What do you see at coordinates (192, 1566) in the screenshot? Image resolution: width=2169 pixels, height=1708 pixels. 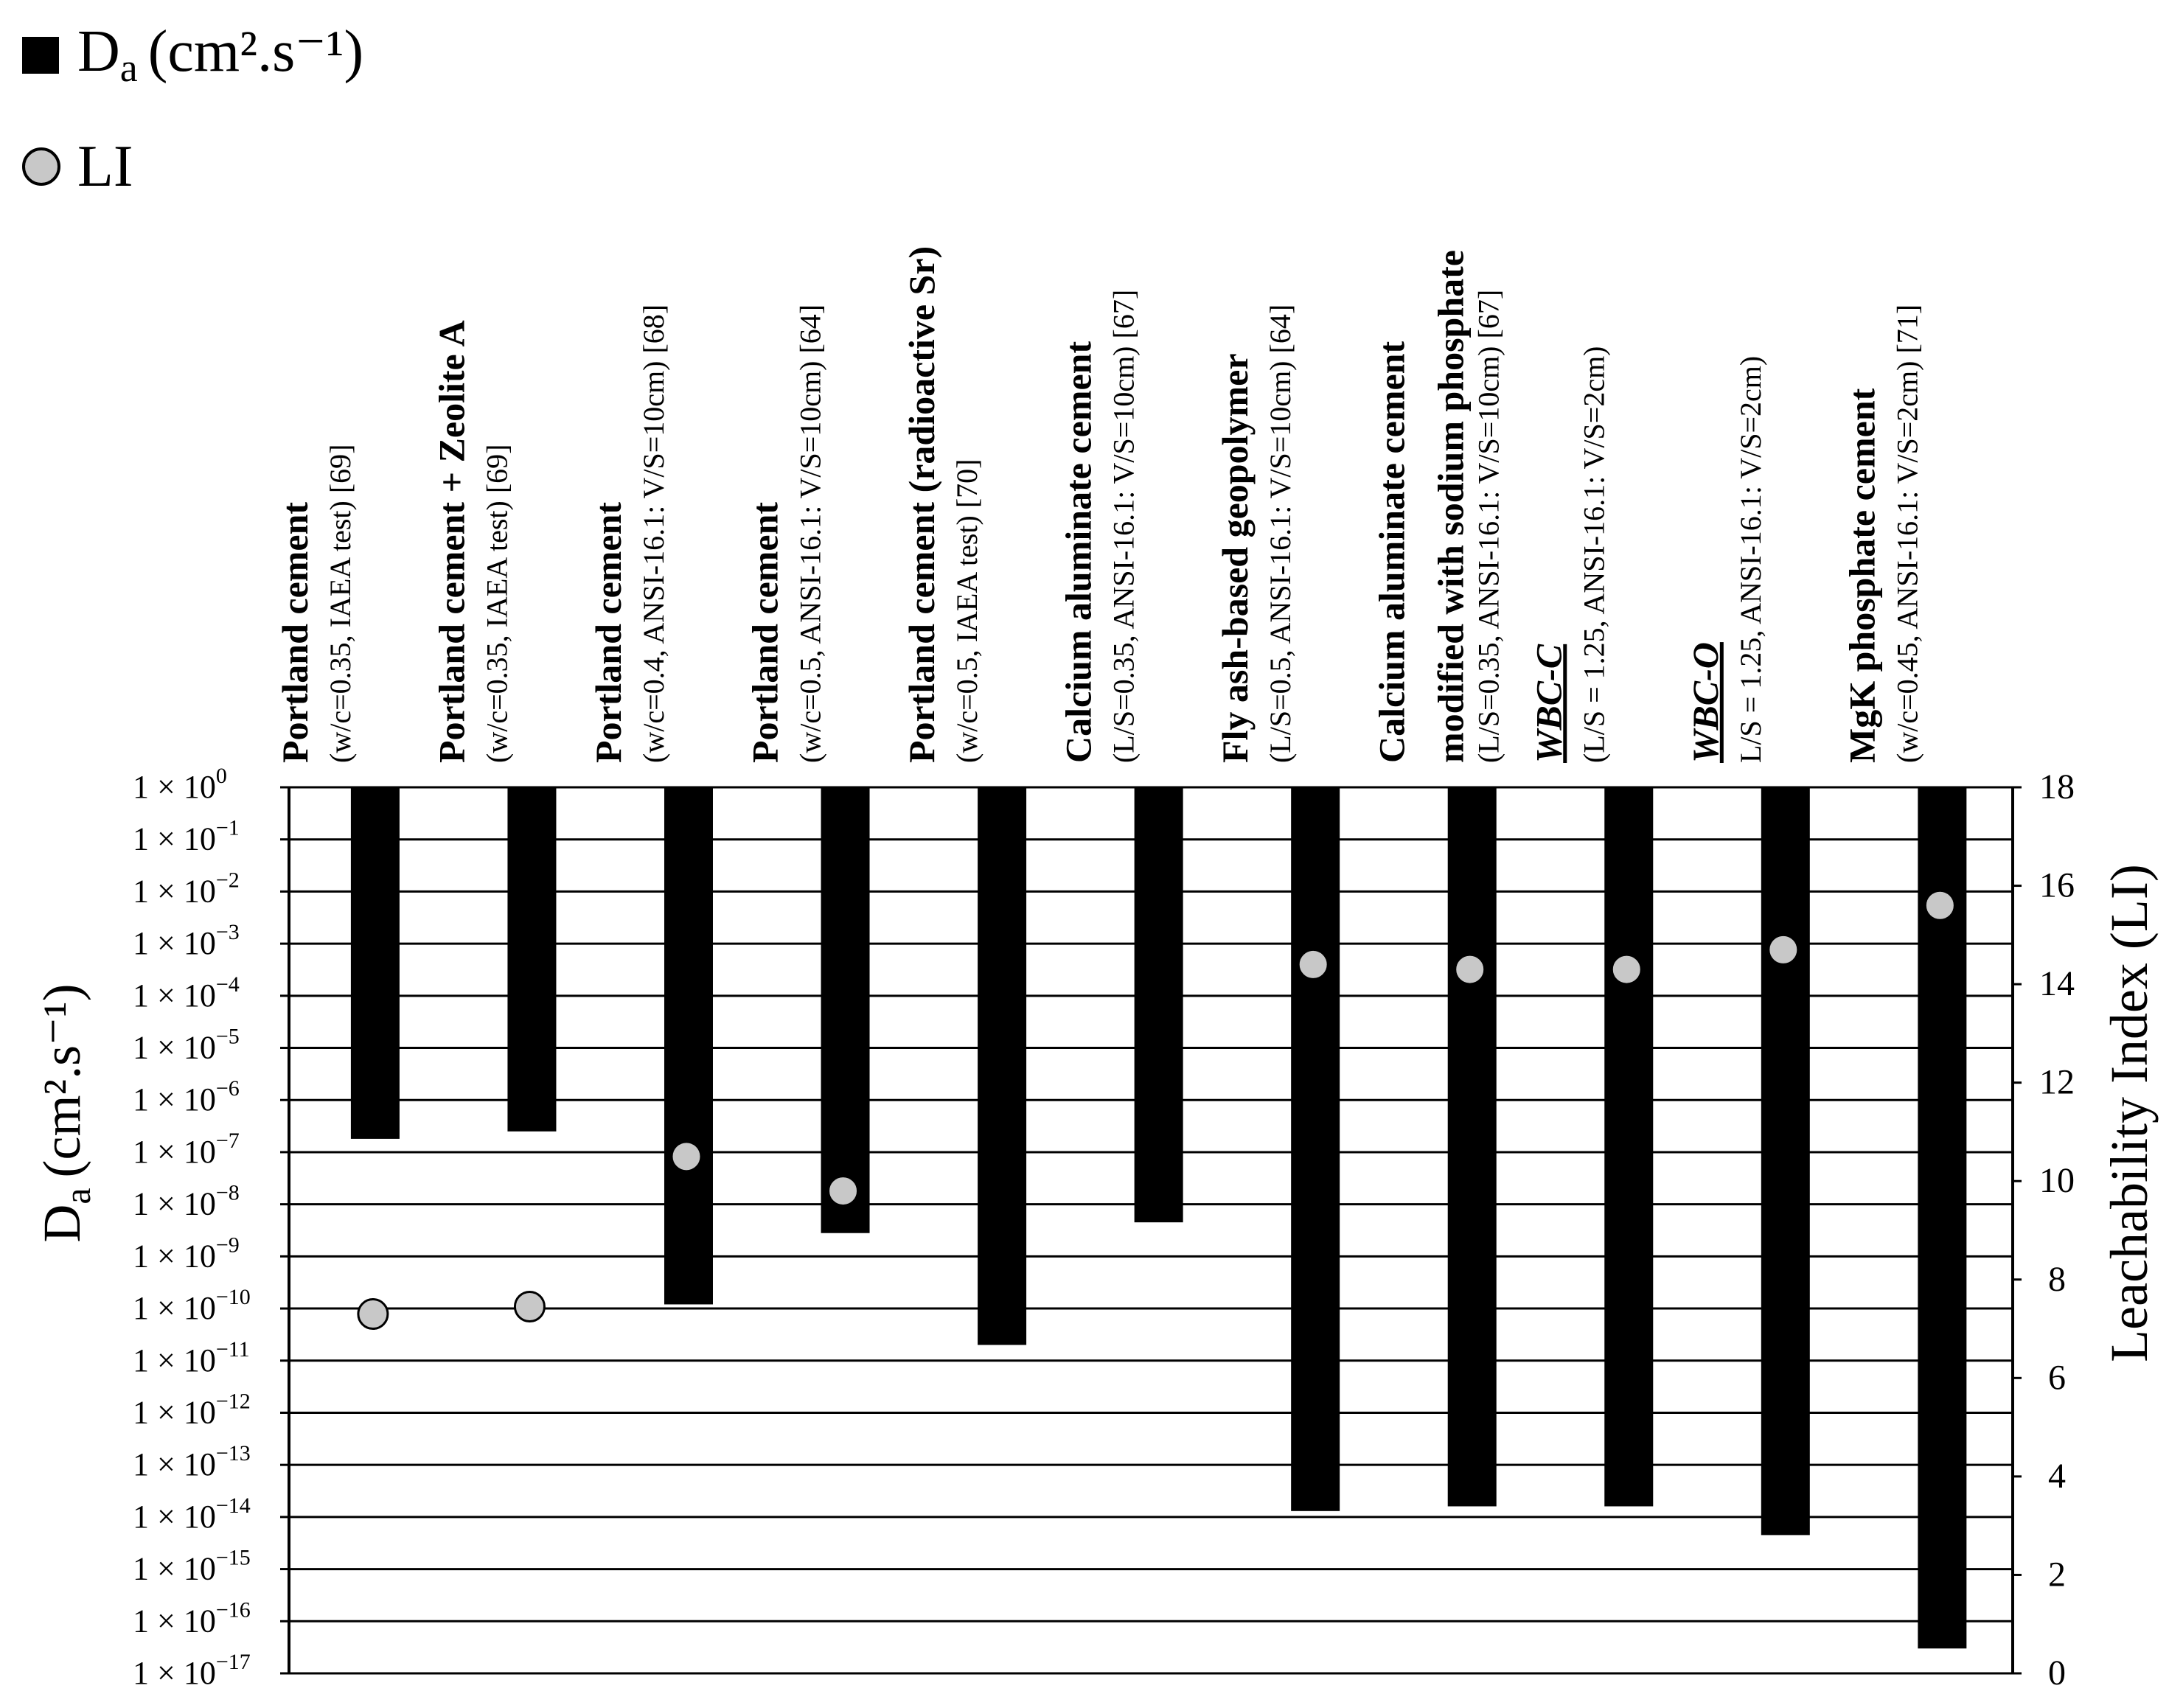 I see `left-tick-label: 1 × 10⁻¹⁵` at bounding box center [192, 1566].